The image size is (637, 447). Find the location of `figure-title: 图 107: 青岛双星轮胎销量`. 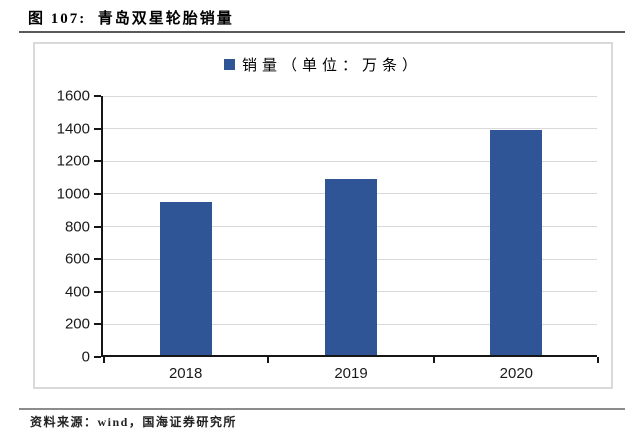

figure-title: 图 107: 青岛双星轮胎销量 is located at coordinates (131, 19).